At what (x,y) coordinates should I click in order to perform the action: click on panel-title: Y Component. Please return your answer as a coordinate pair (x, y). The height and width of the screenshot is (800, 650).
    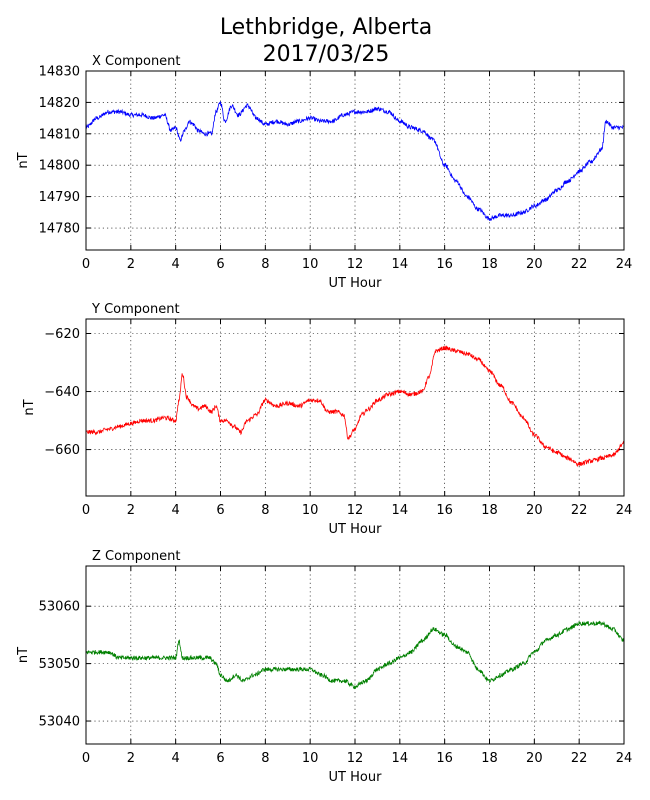
    Looking at the image, I should click on (135, 309).